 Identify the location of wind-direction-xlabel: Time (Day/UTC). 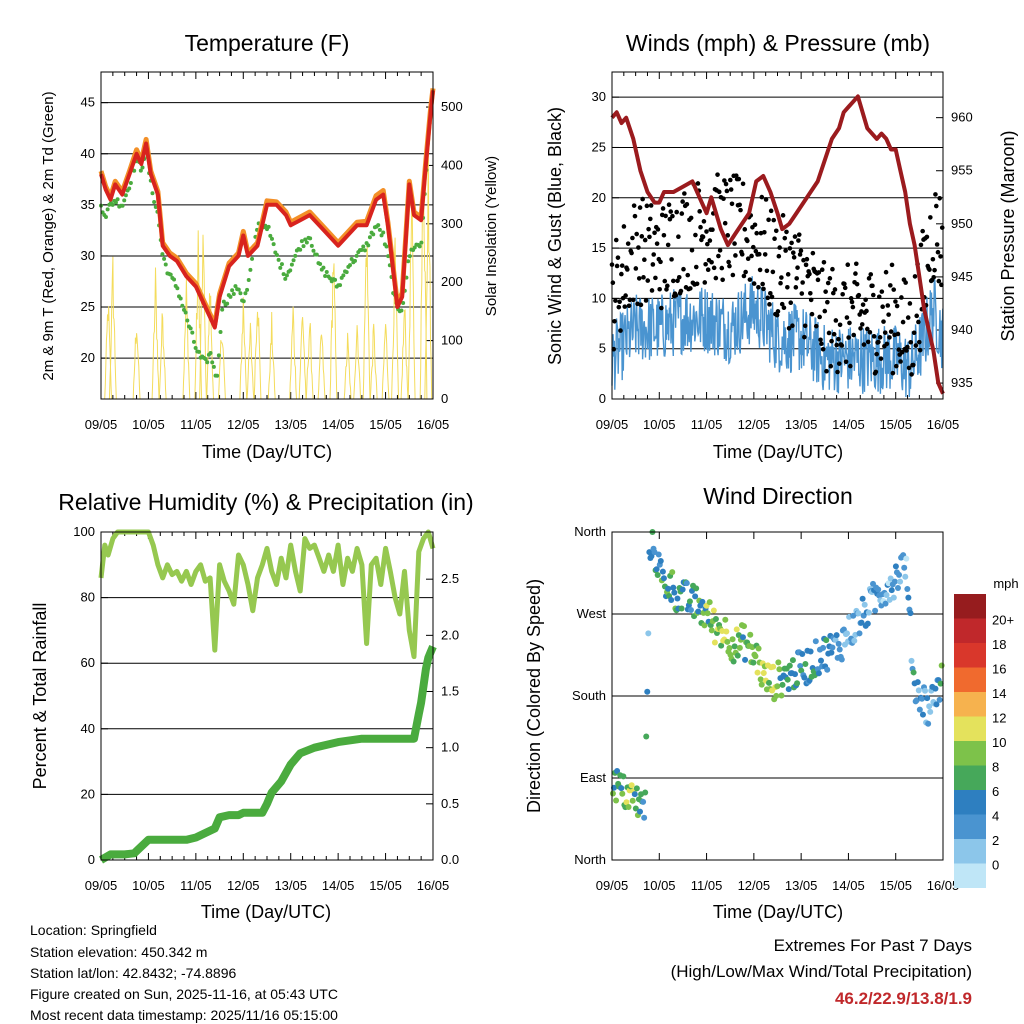
(778, 912).